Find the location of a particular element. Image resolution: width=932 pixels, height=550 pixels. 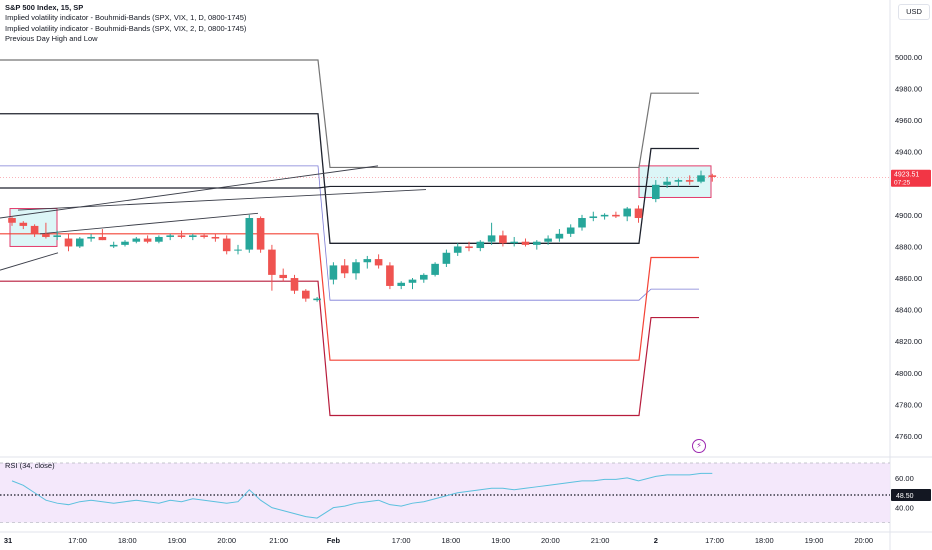

band-line-prev_day is located at coordinates (349, 187).